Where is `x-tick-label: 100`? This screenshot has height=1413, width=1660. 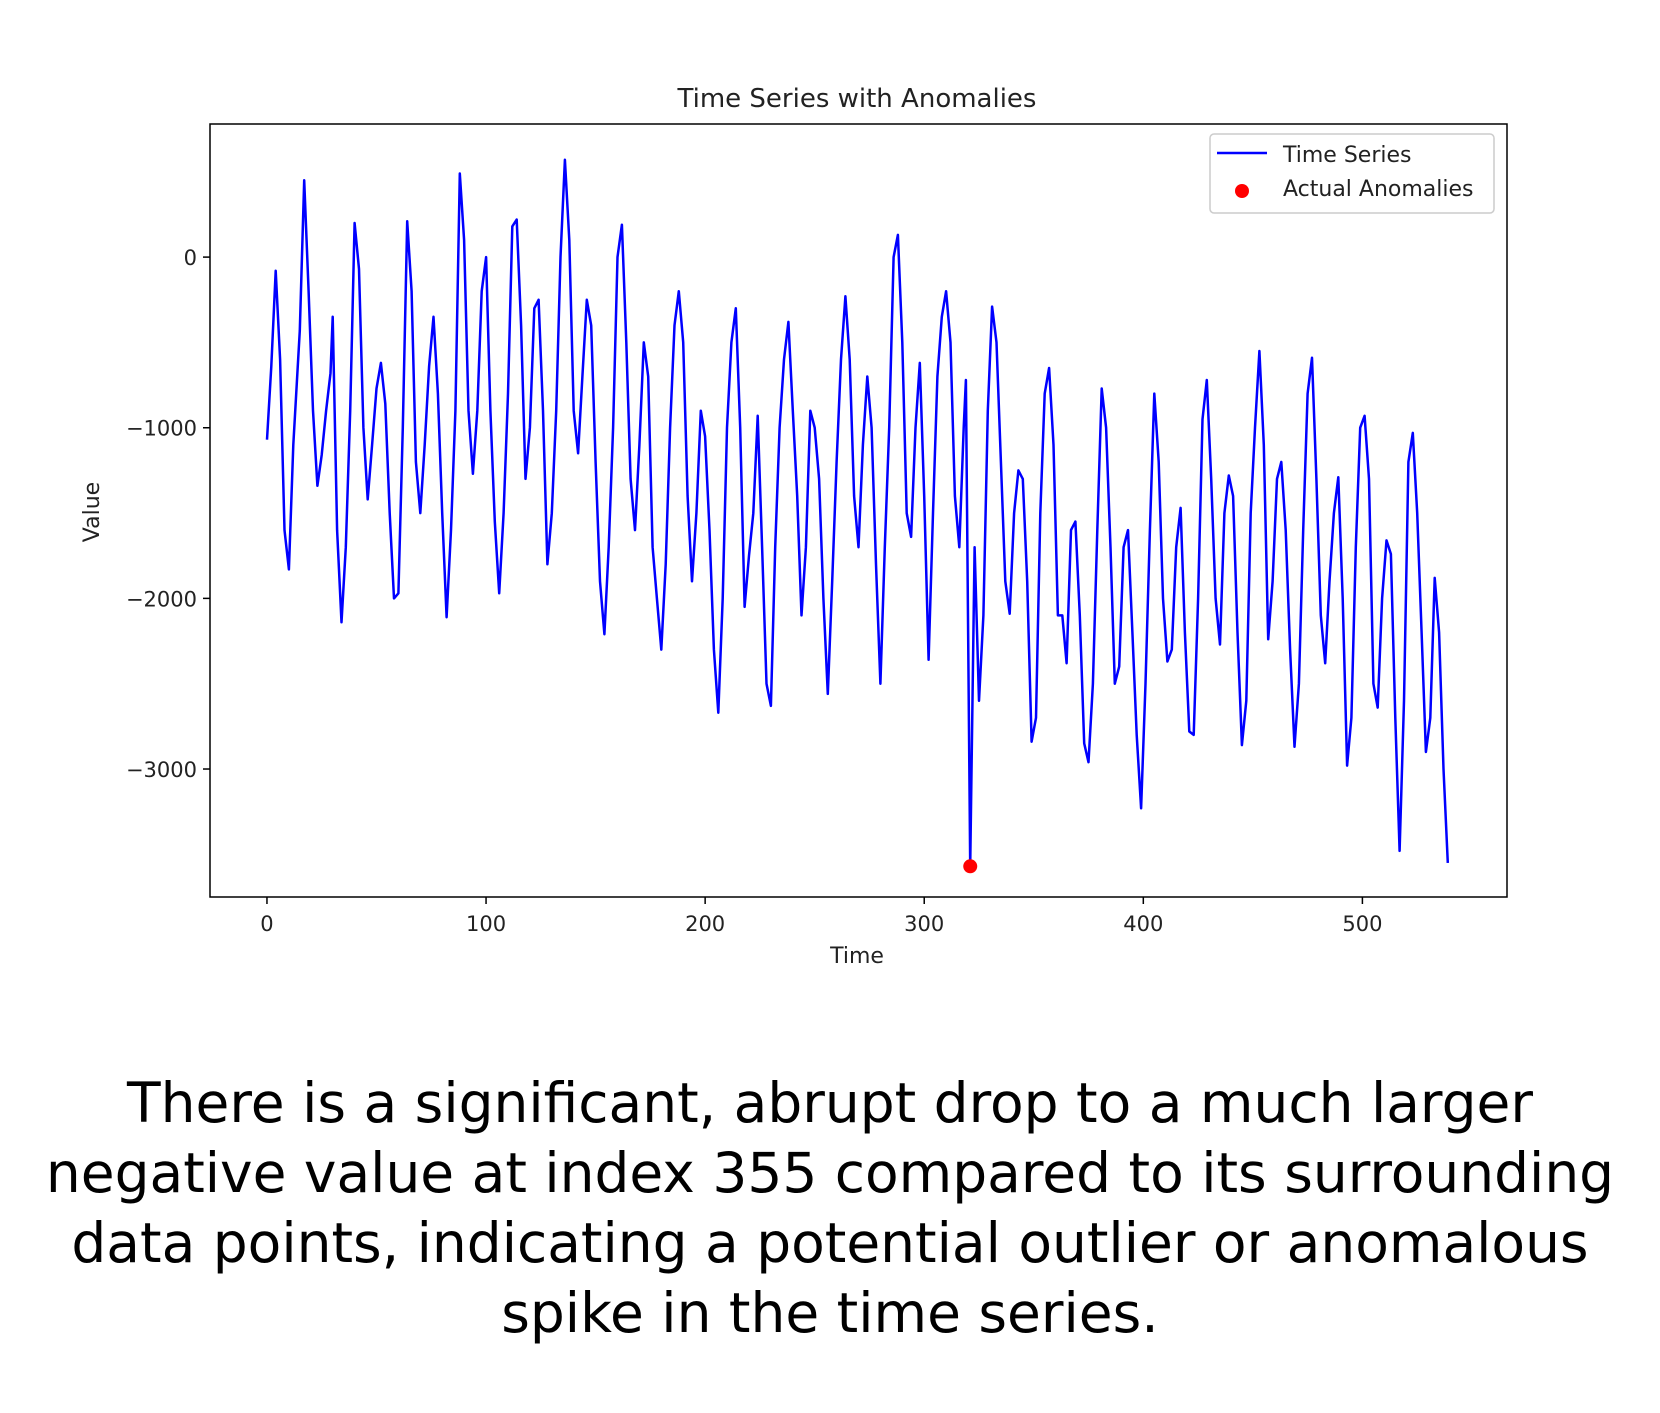
x-tick-label: 100 is located at coordinates (486, 924).